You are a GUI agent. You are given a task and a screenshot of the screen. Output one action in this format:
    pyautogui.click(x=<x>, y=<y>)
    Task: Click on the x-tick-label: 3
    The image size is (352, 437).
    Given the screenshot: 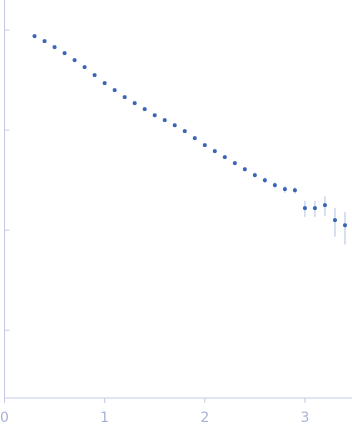 What is the action you would take?
    pyautogui.click(x=304, y=418)
    